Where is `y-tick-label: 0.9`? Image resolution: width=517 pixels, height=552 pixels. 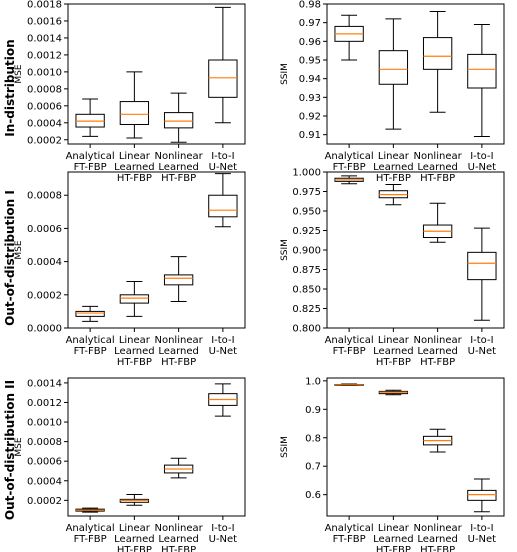 y-tick-label: 0.9 is located at coordinates (313, 410).